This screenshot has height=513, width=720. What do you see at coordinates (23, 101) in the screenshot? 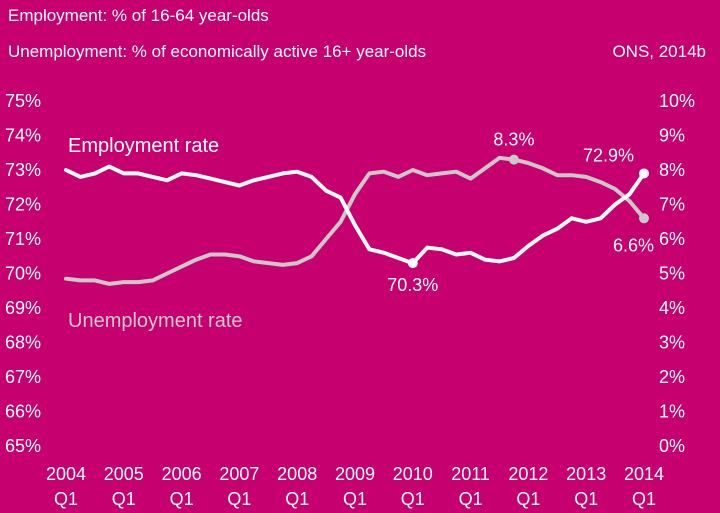
I see `left-tick-label: 75%` at bounding box center [23, 101].